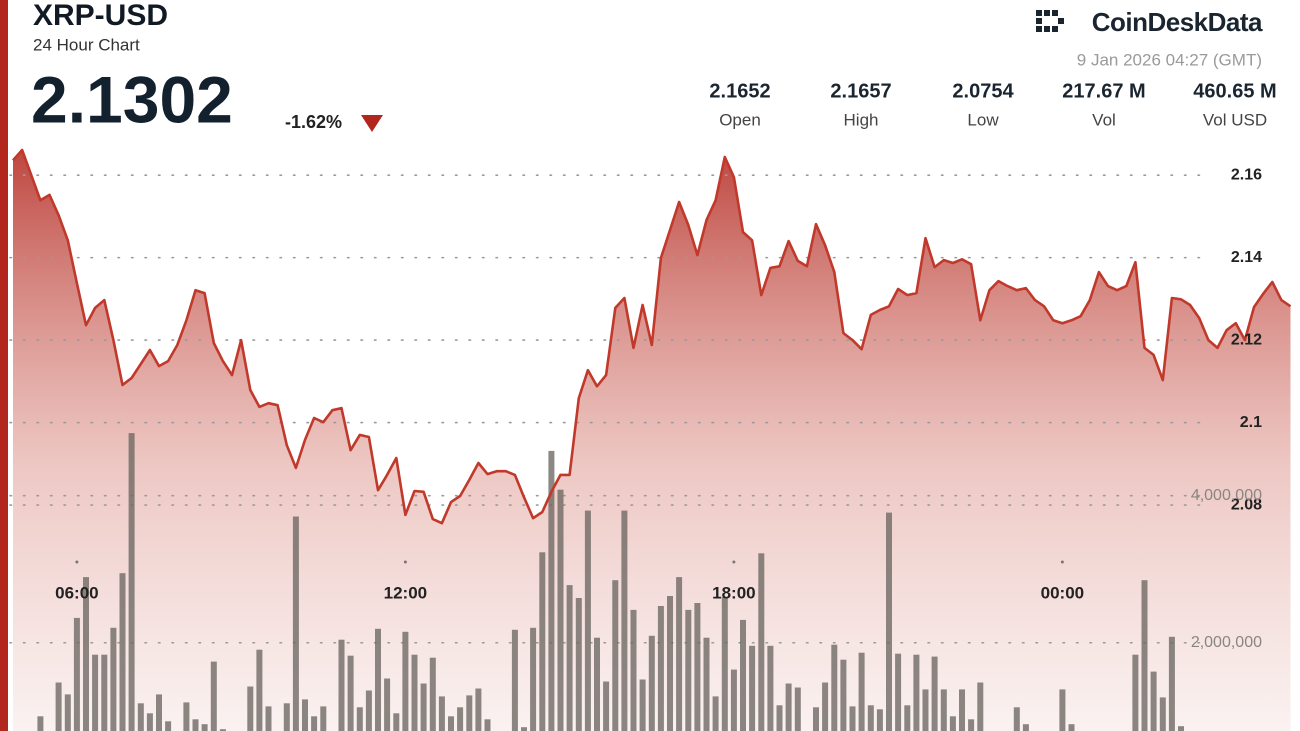  I want to click on price-change: -1.62%, so click(313, 122).